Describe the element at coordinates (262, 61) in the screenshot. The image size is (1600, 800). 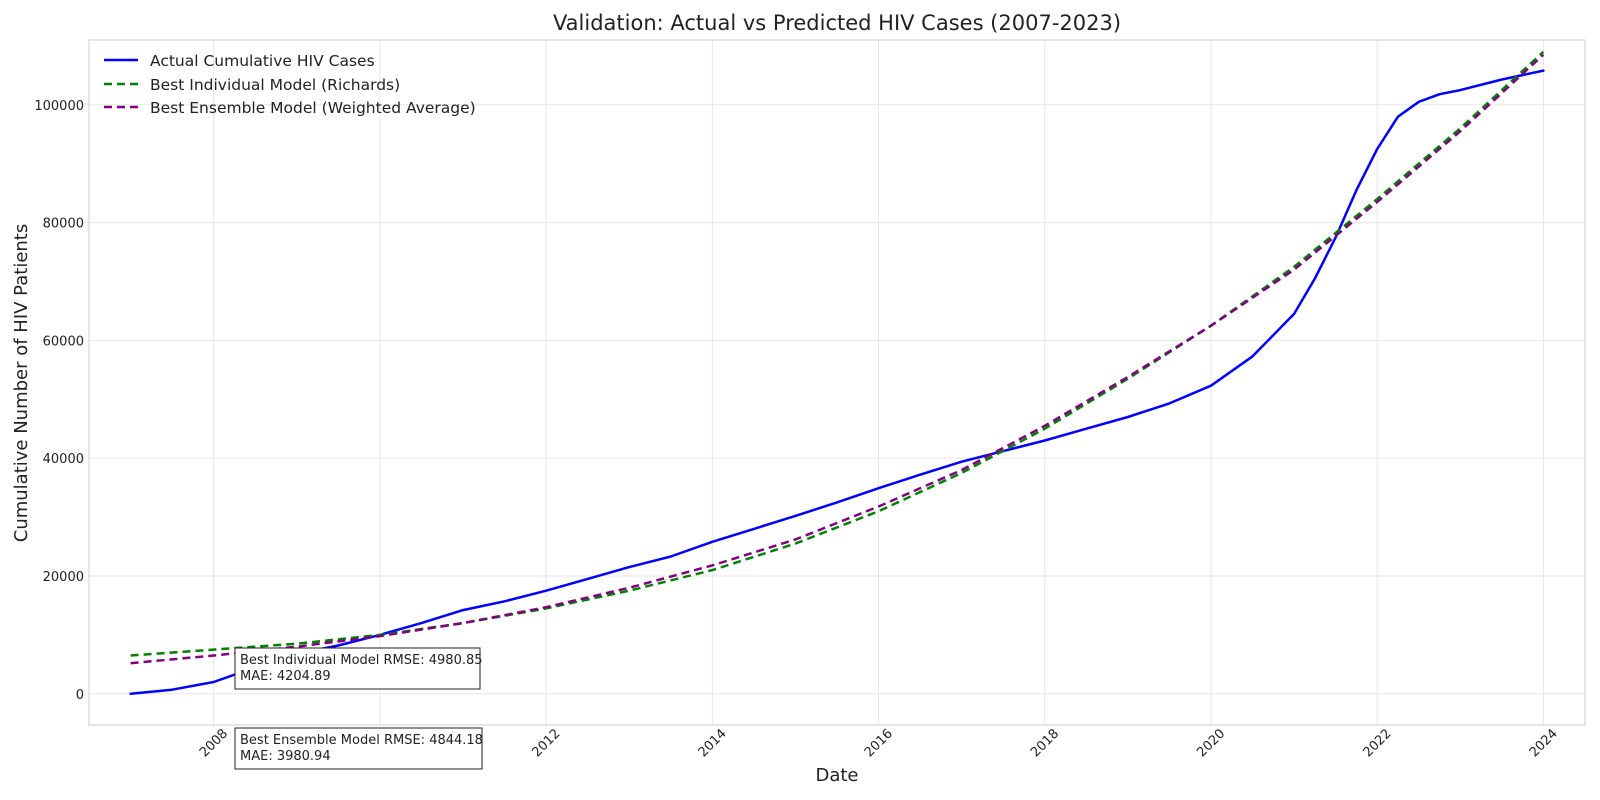
I see `legend-label-actual: Actual Cumulative HIV Cases` at that location.